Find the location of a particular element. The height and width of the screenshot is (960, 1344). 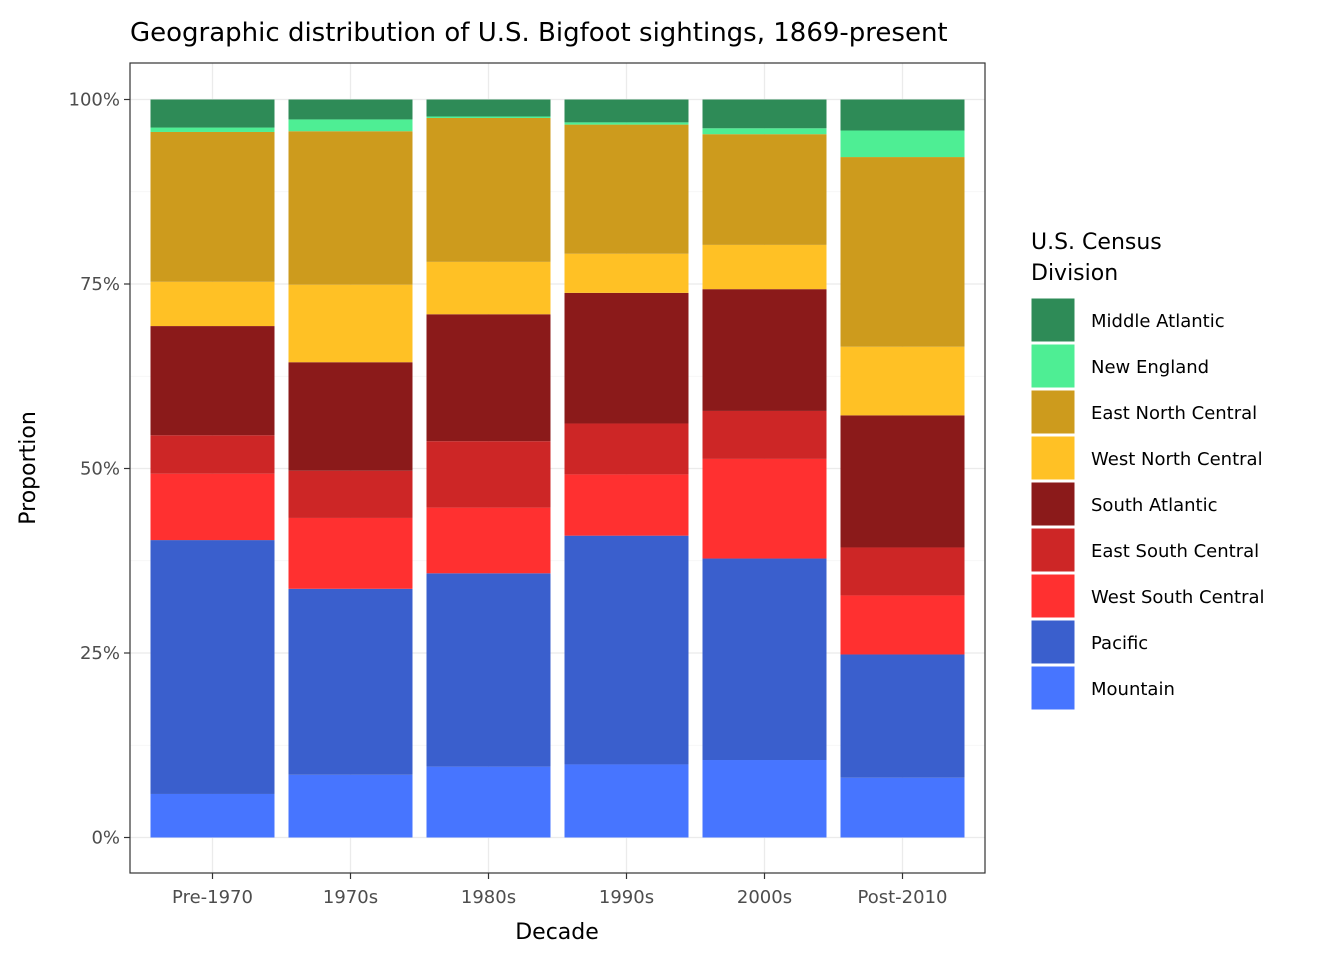

legend-title: U.S. Census Division is located at coordinates (1096, 258).